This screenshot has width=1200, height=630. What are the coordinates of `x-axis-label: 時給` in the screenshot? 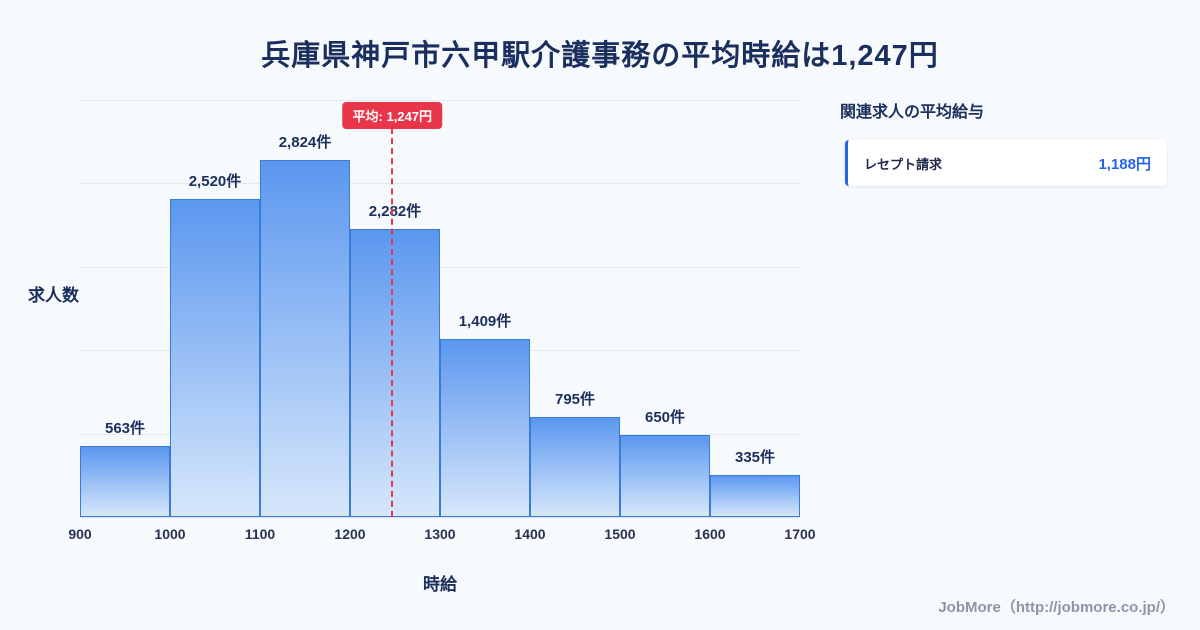 It's located at (440, 584).